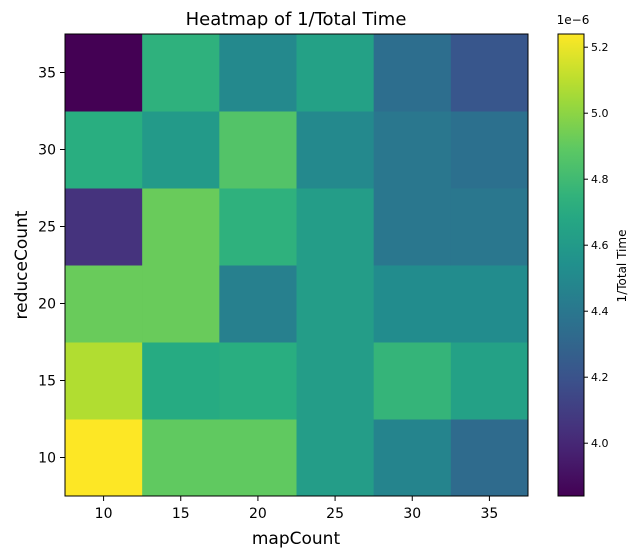 The width and height of the screenshot is (642, 558). What do you see at coordinates (181, 514) in the screenshot?
I see `x-tick-label: 15` at bounding box center [181, 514].